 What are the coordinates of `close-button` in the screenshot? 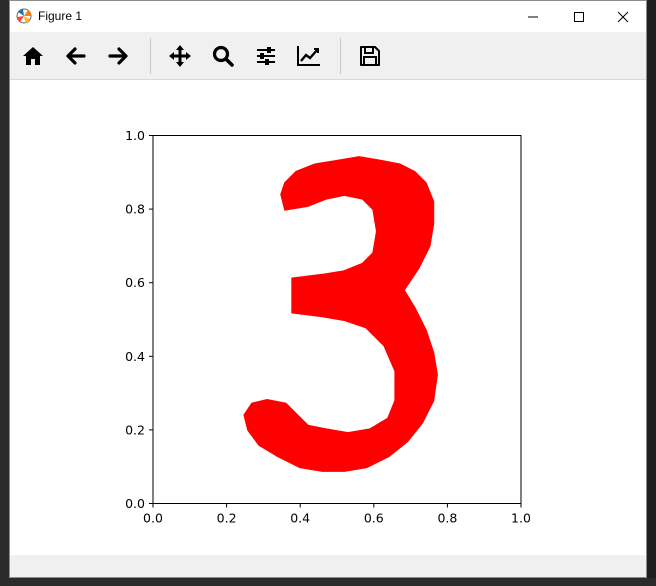 It's located at (623, 16).